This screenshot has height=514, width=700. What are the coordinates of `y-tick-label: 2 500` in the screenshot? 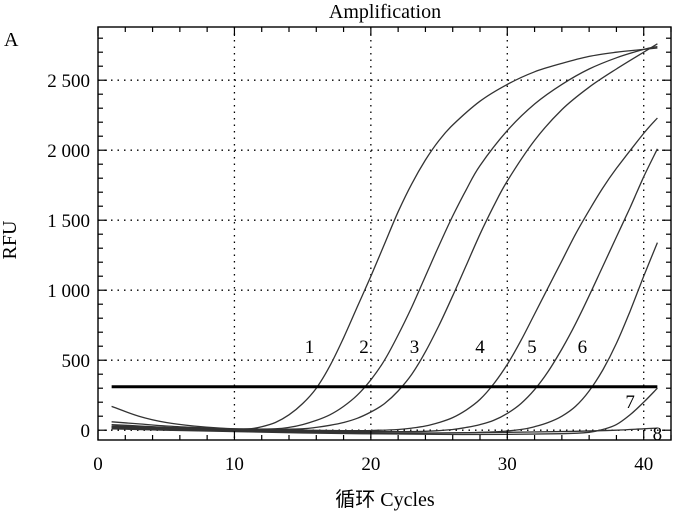 It's located at (68, 81).